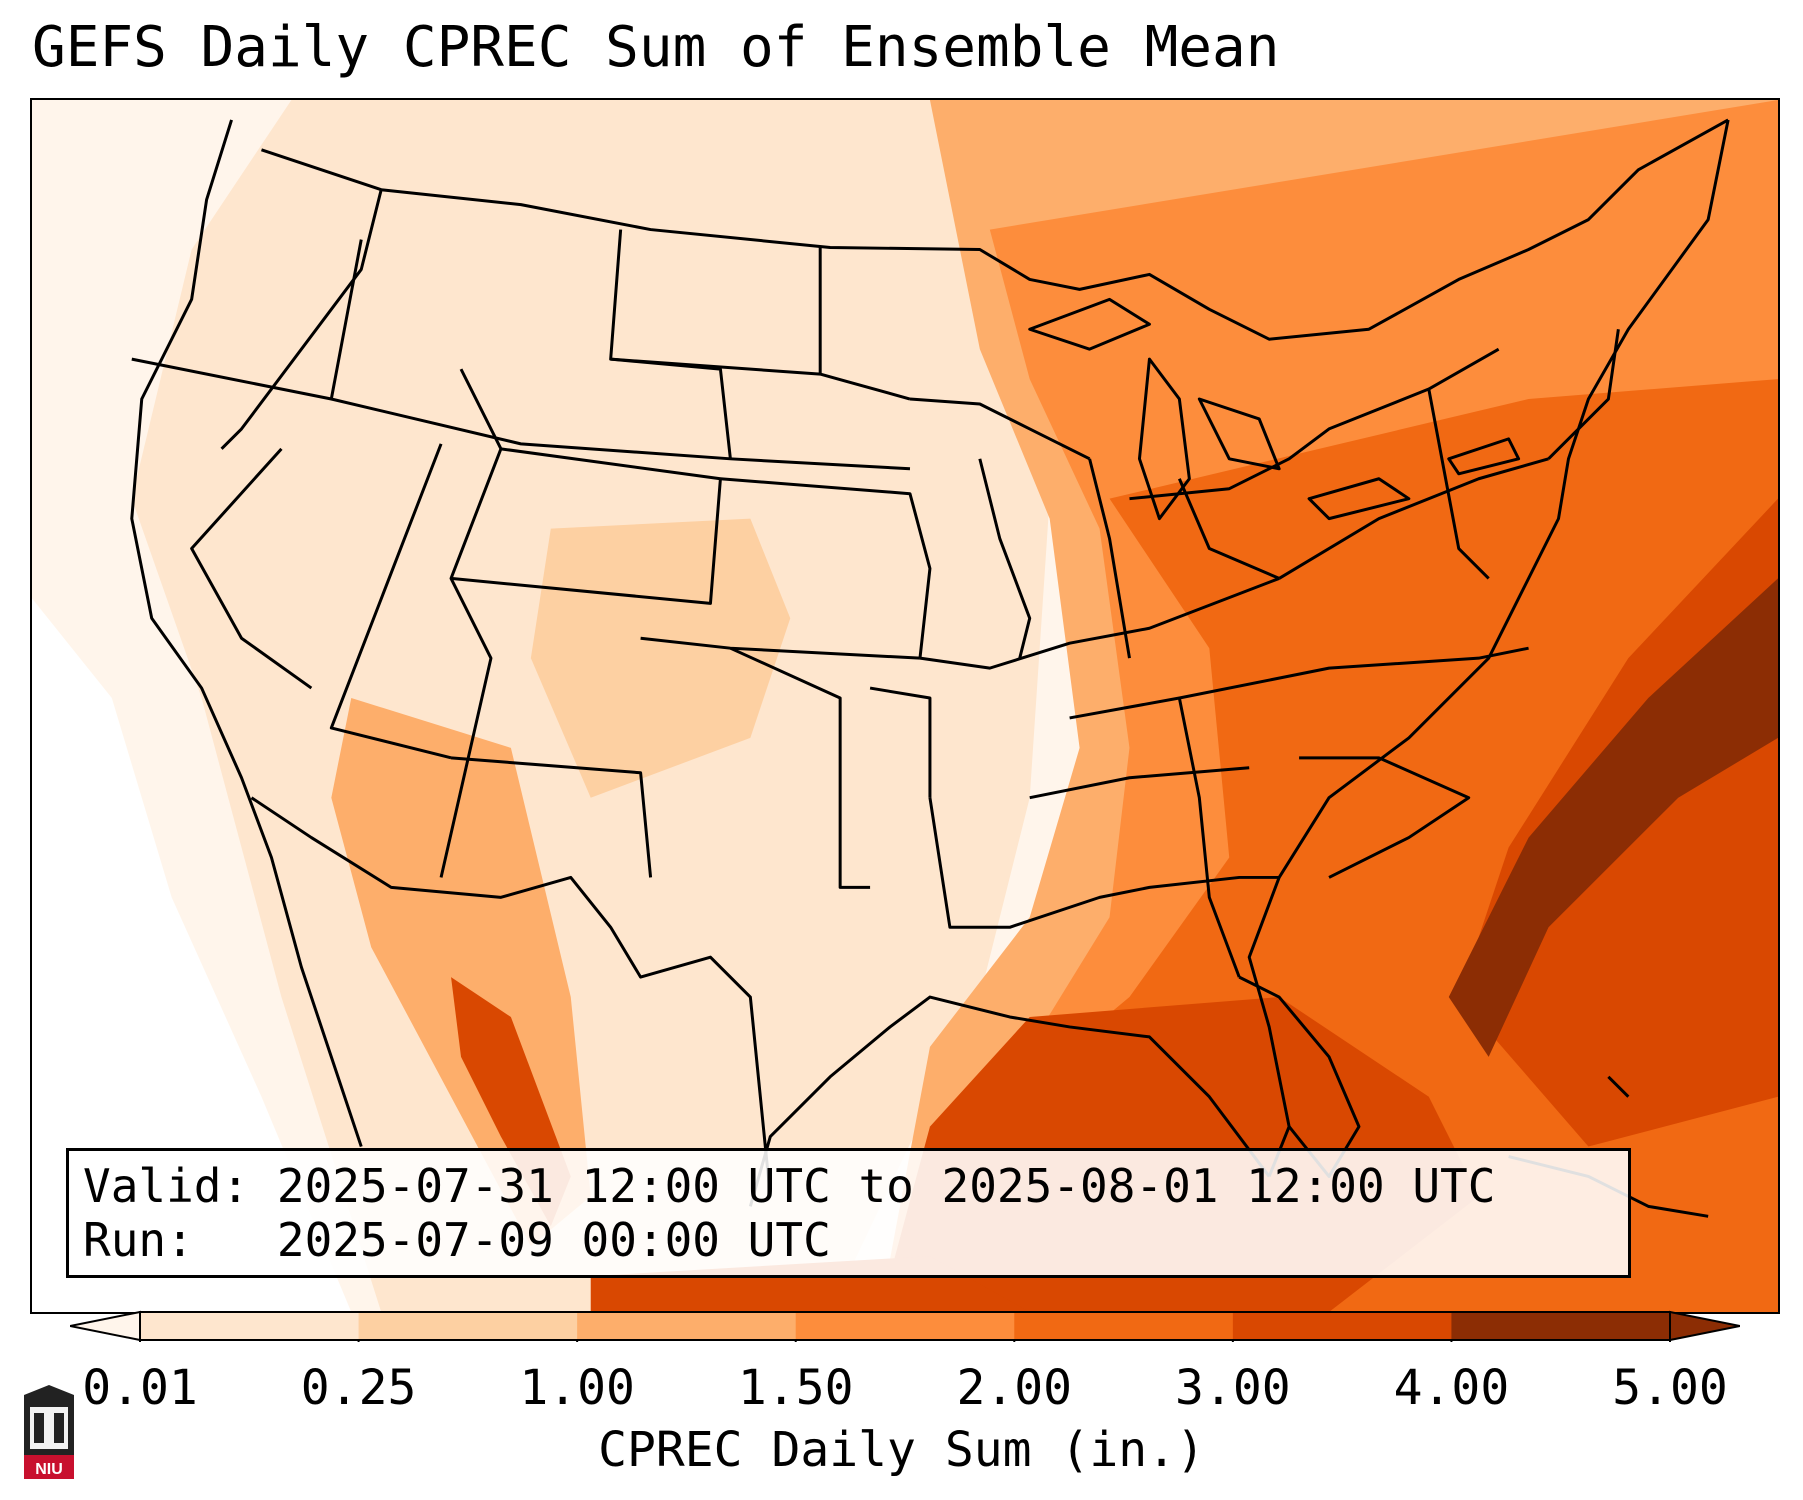  Describe the element at coordinates (660, 658) in the screenshot. I see `shade-colorado` at that location.